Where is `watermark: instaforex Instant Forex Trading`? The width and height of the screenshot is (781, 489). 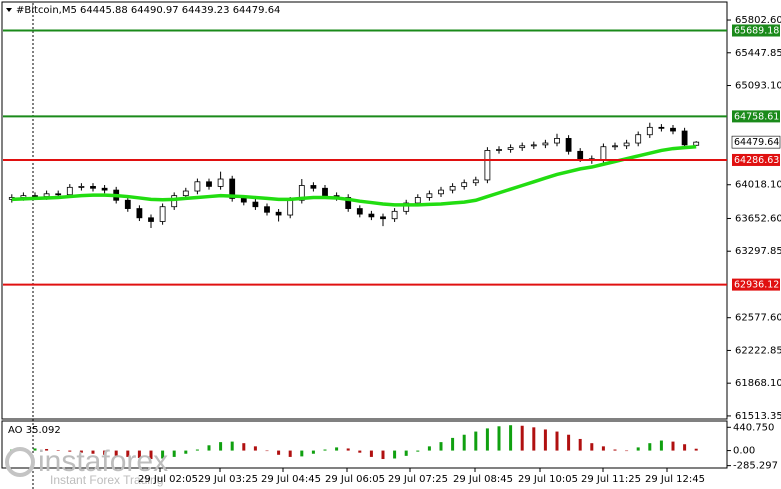 watermark: instaforex Instant Forex Trading is located at coordinates (86, 466).